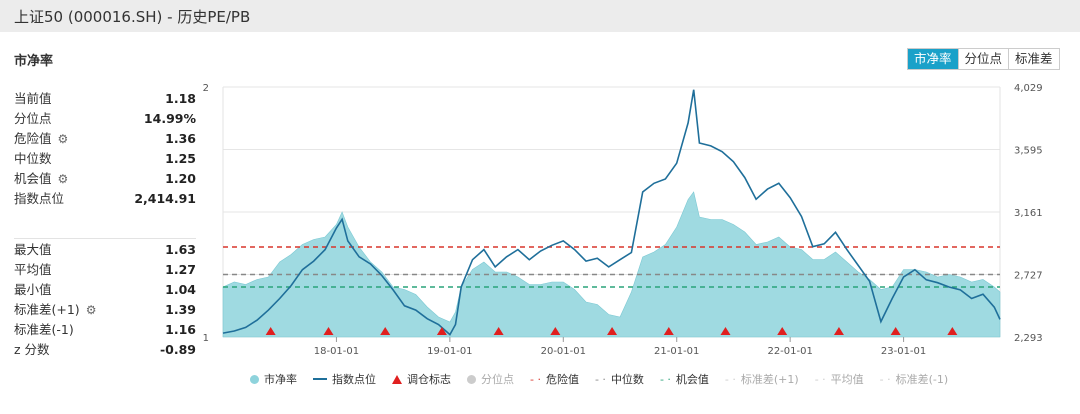  I want to click on stat-row: 最小值 1.04, so click(105, 290).